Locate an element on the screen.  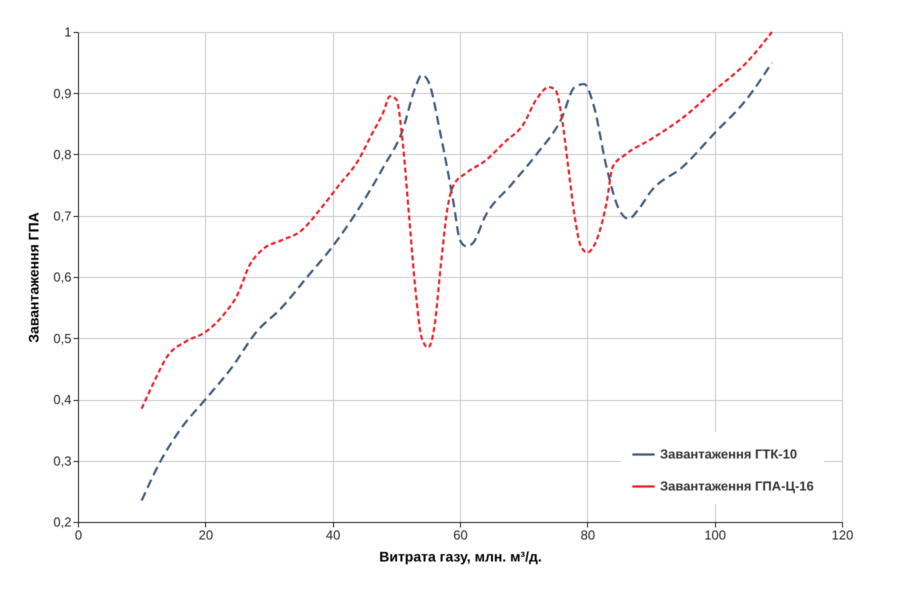
x-tick-label: 0 is located at coordinates (78, 535).